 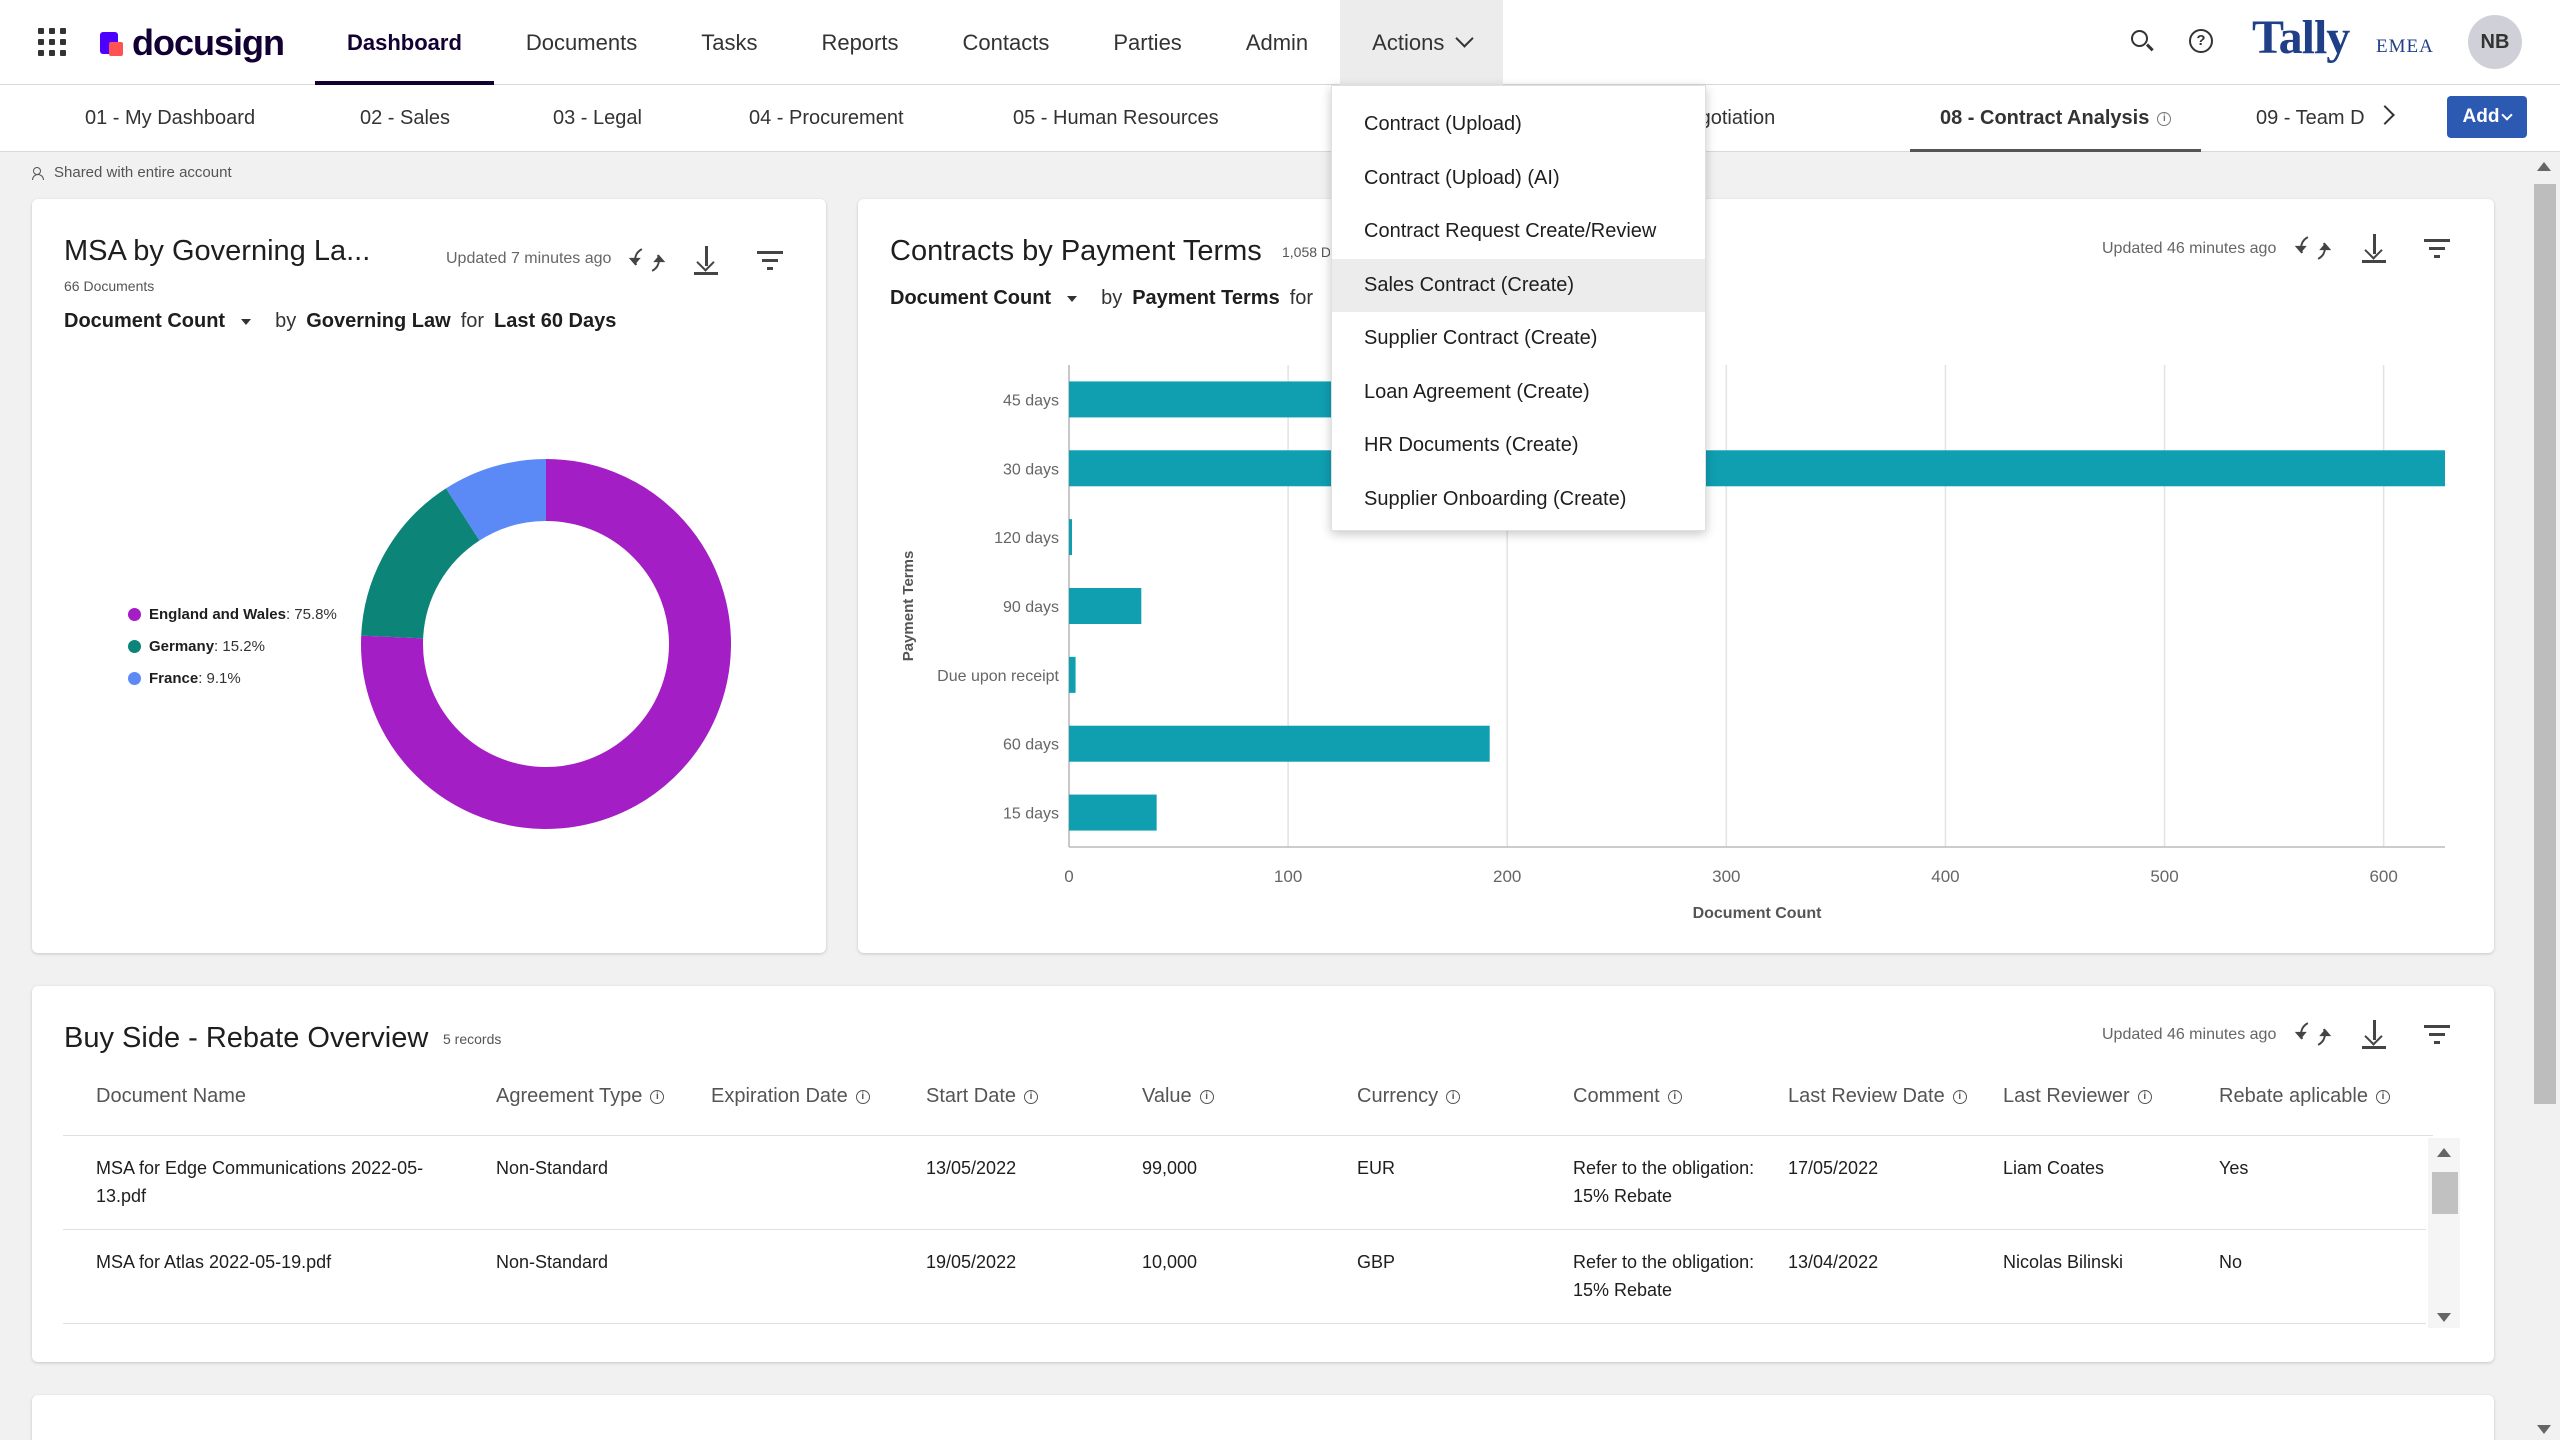 What do you see at coordinates (1068, 876) in the screenshot?
I see `x-tick-label: 0` at bounding box center [1068, 876].